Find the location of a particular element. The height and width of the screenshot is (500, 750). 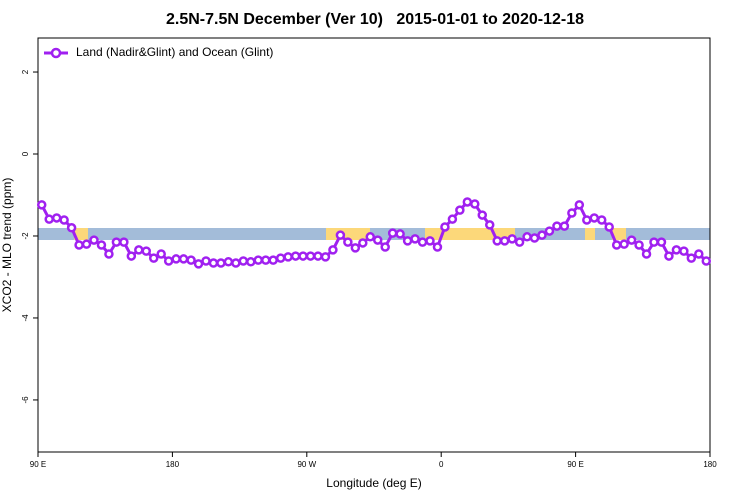

y-axis-label: XCO2 - MLO trend (ppm) is located at coordinates (7, 245).